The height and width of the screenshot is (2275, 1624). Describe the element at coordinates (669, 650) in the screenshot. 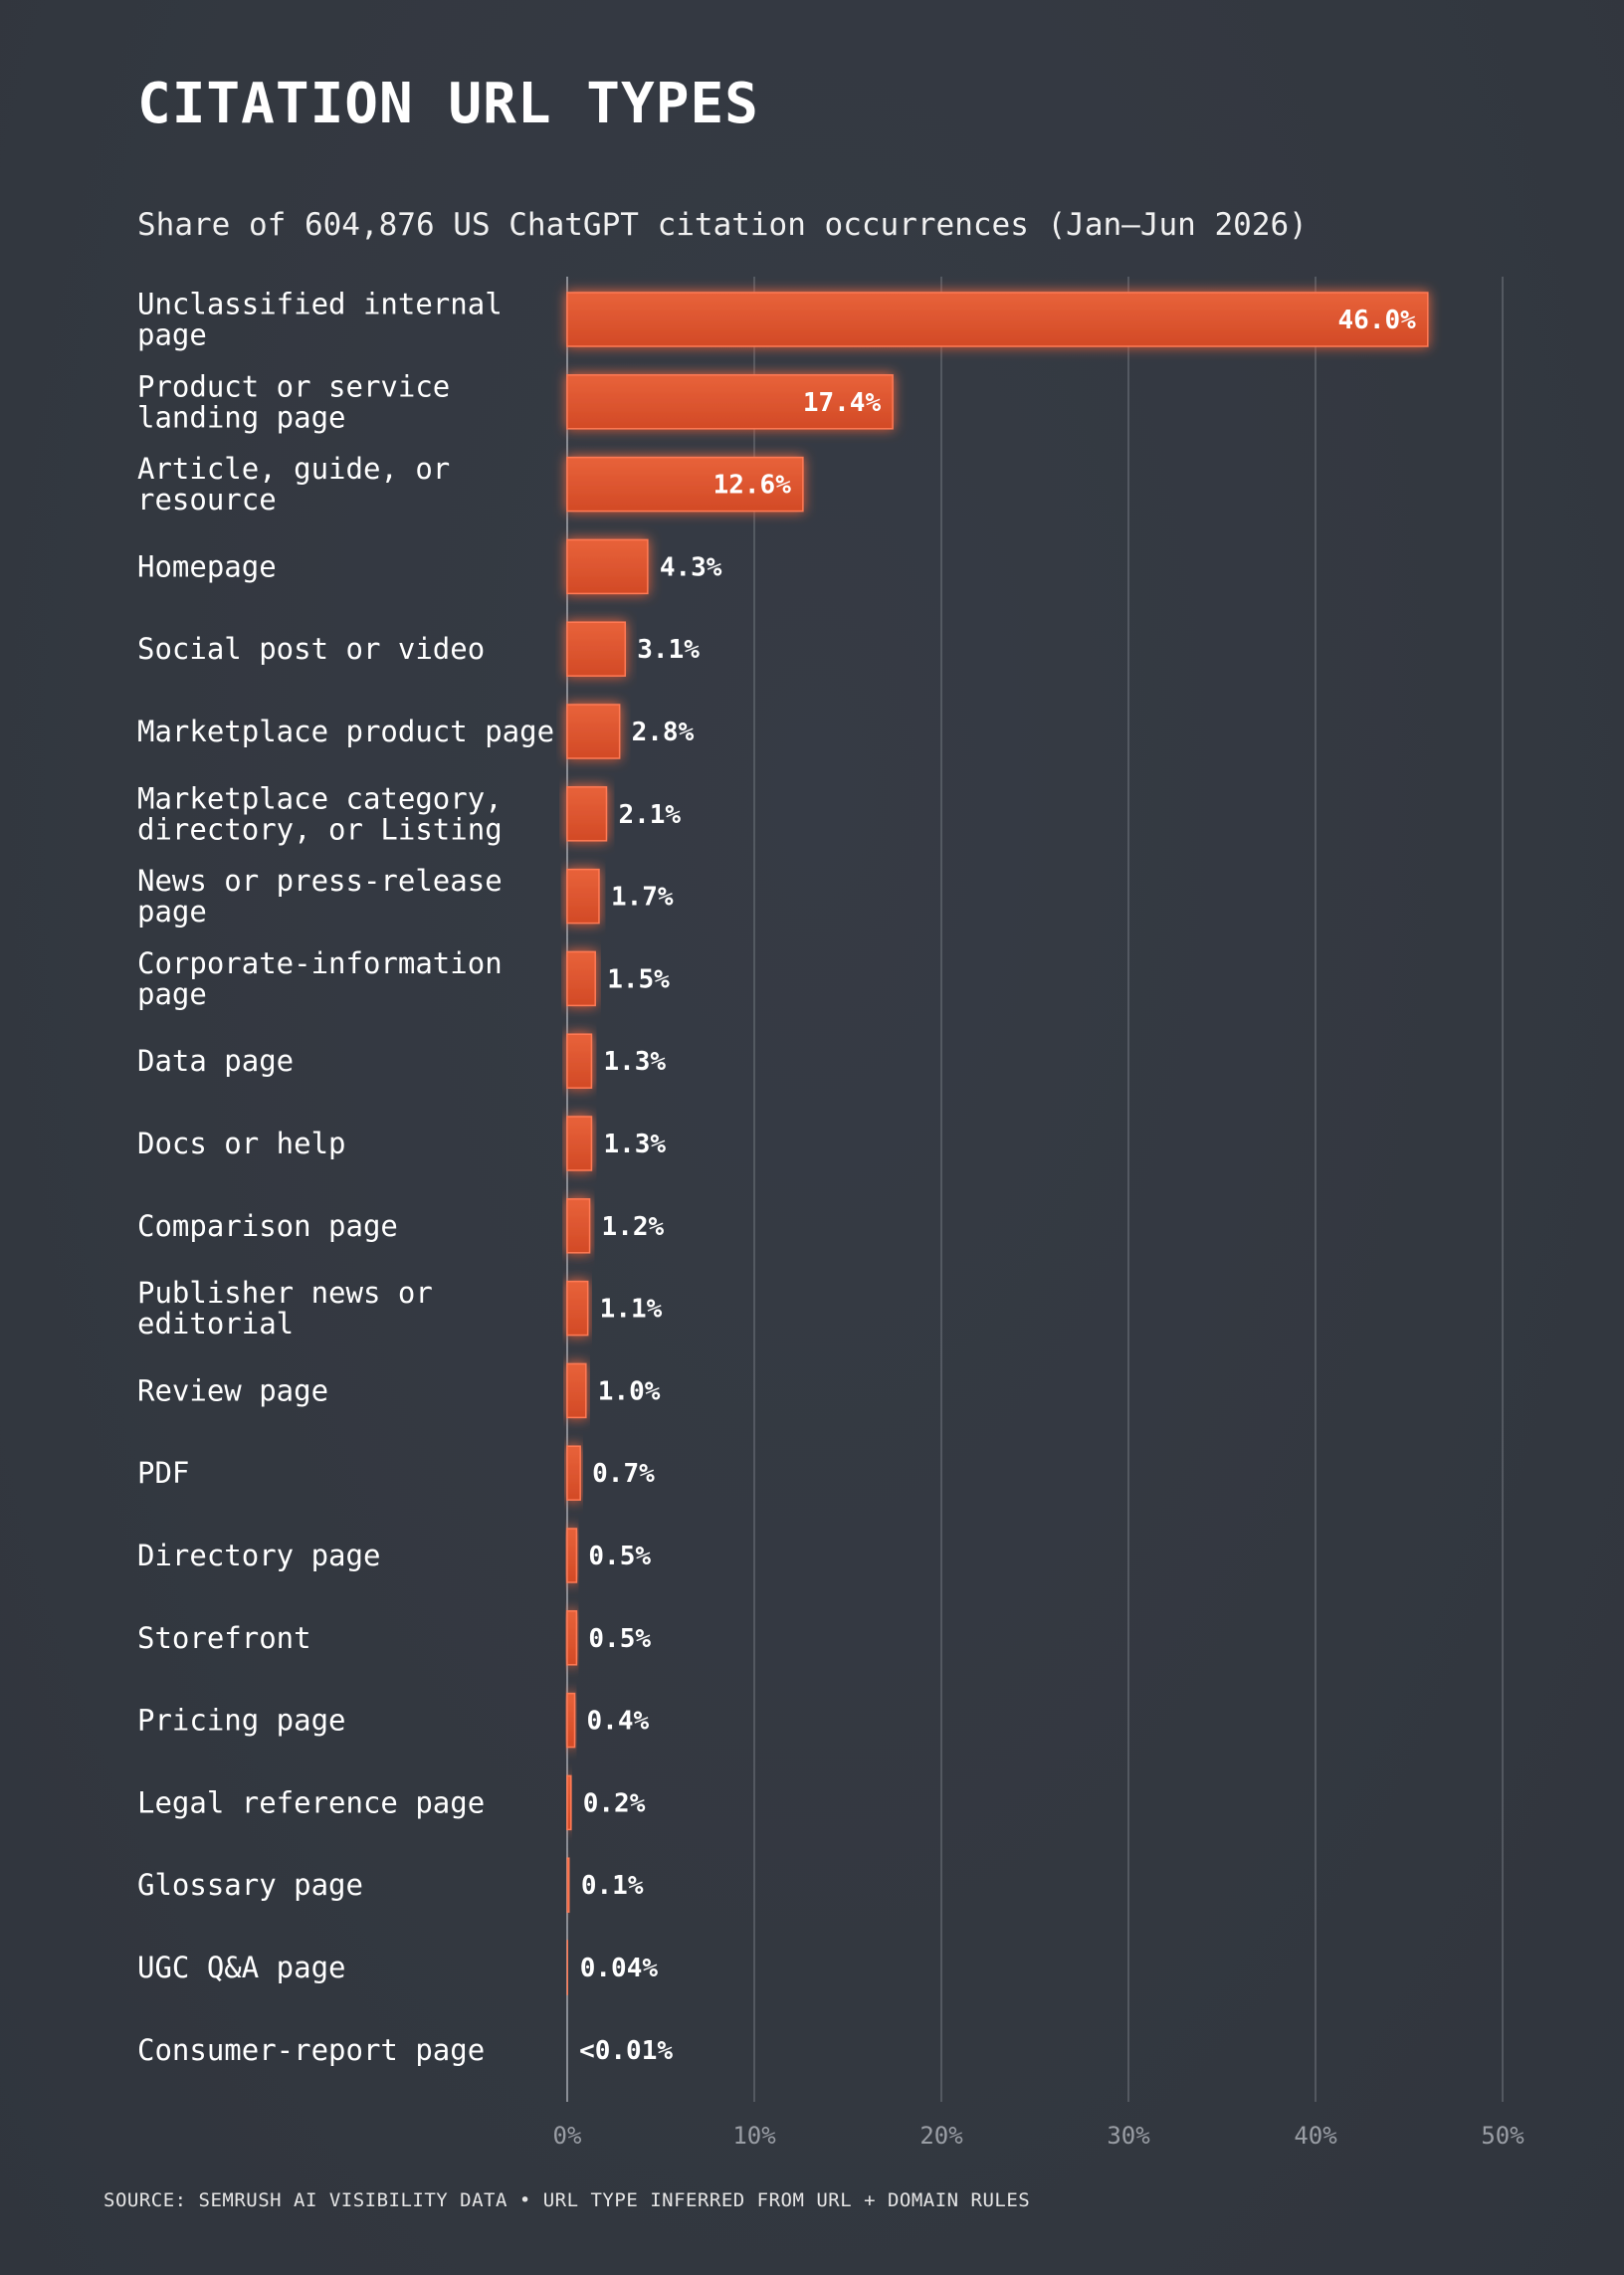

I see `value-label: 3.1%` at that location.